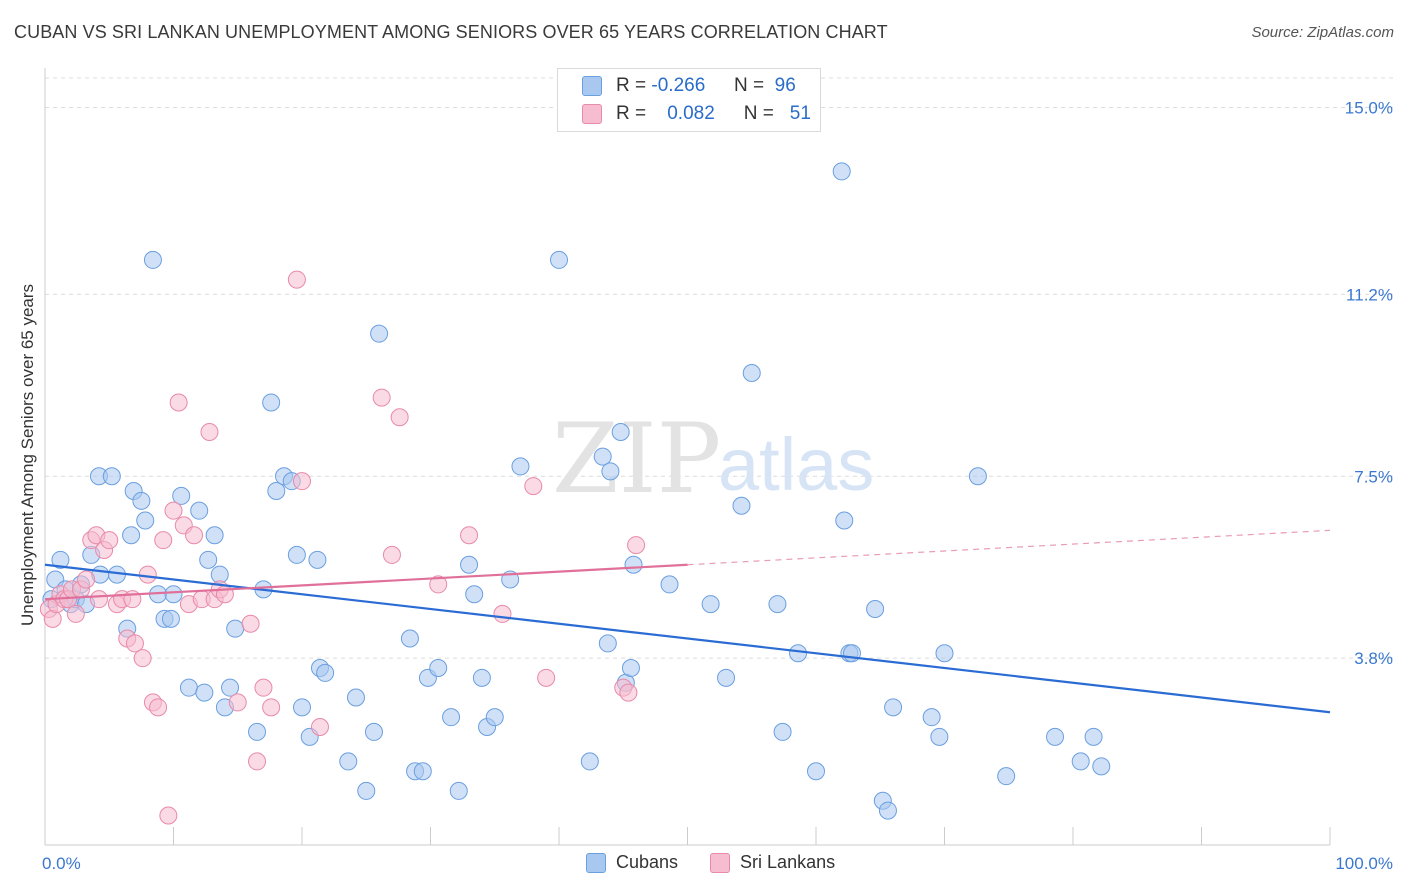  I want to click on legend-n-value: 96, so click(785, 85).